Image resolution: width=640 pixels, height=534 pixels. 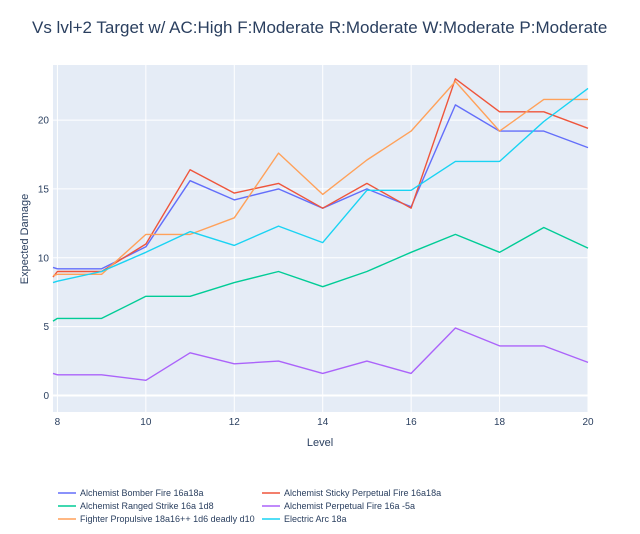 I want to click on x-tick-label: 12, so click(x=235, y=422).